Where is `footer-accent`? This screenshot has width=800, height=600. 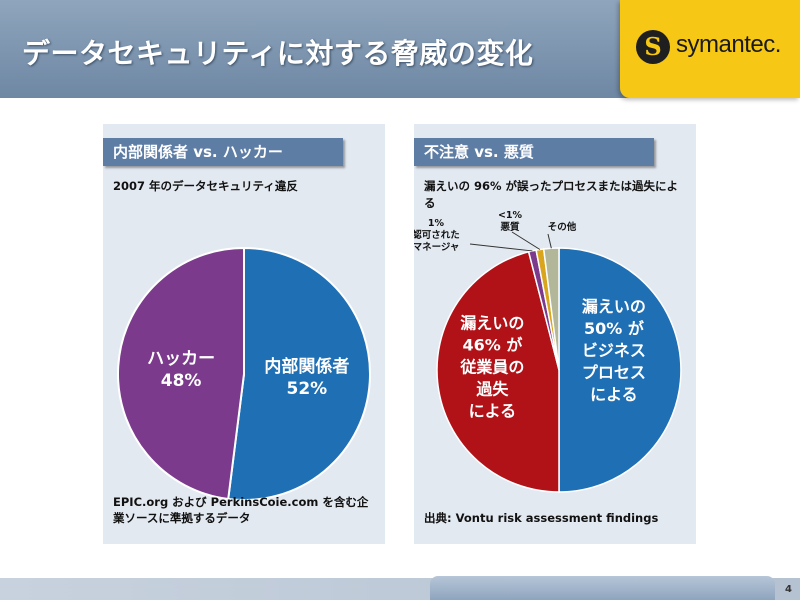
footer-accent is located at coordinates (602, 588).